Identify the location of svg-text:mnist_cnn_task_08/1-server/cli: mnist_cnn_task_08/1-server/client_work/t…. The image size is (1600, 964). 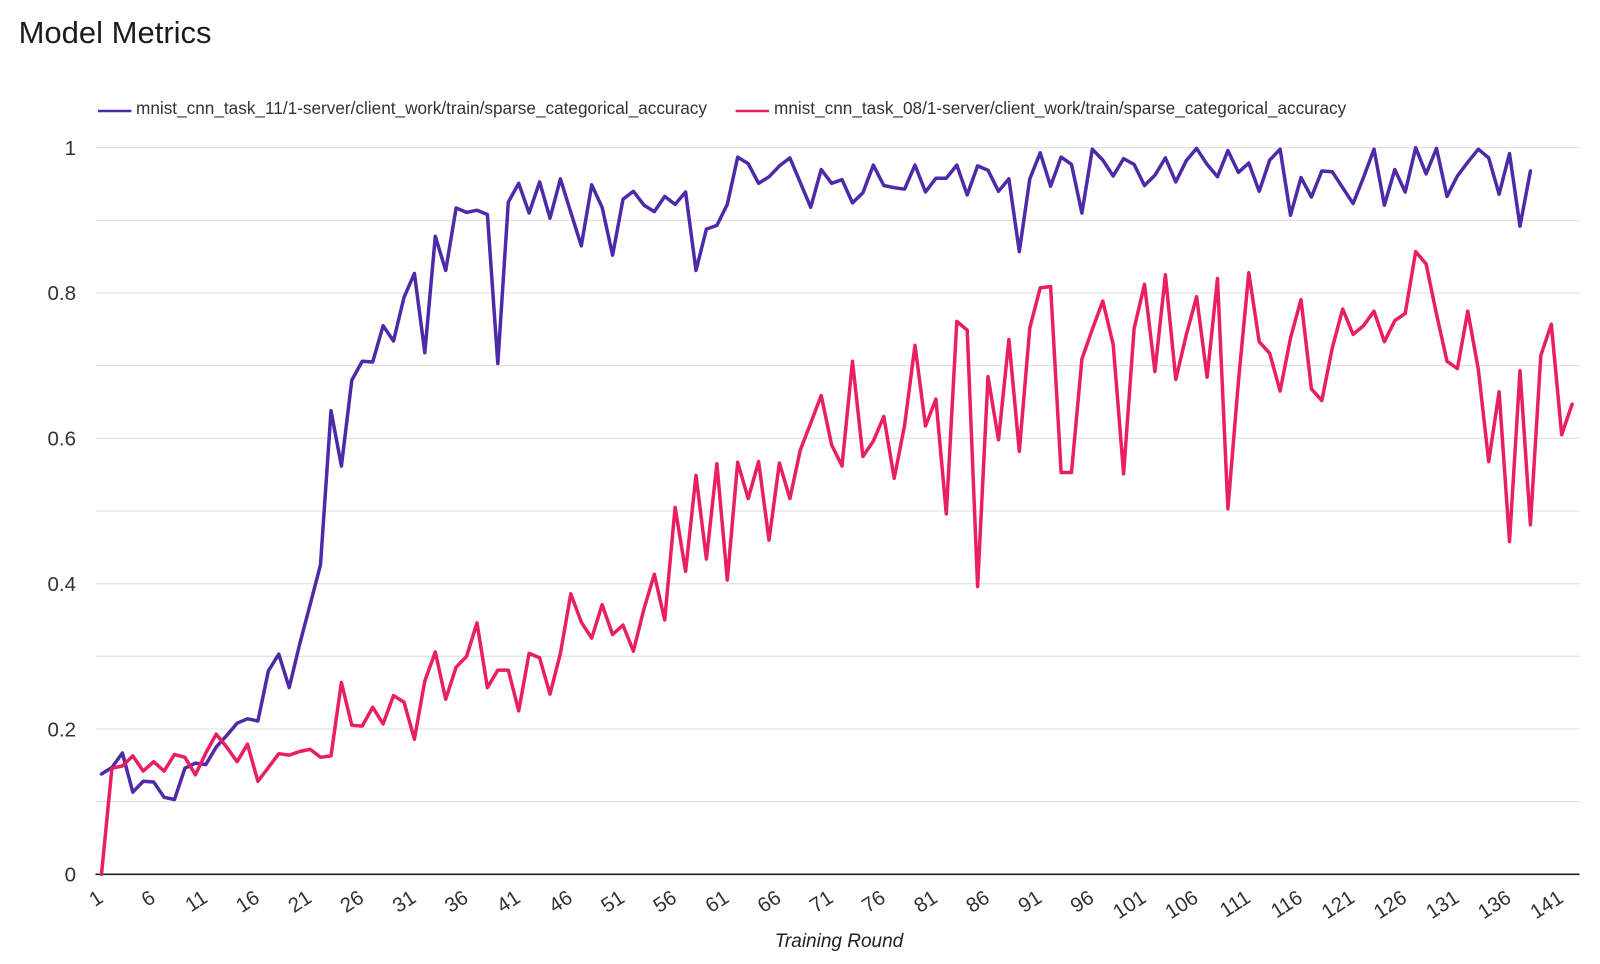
(1060, 108).